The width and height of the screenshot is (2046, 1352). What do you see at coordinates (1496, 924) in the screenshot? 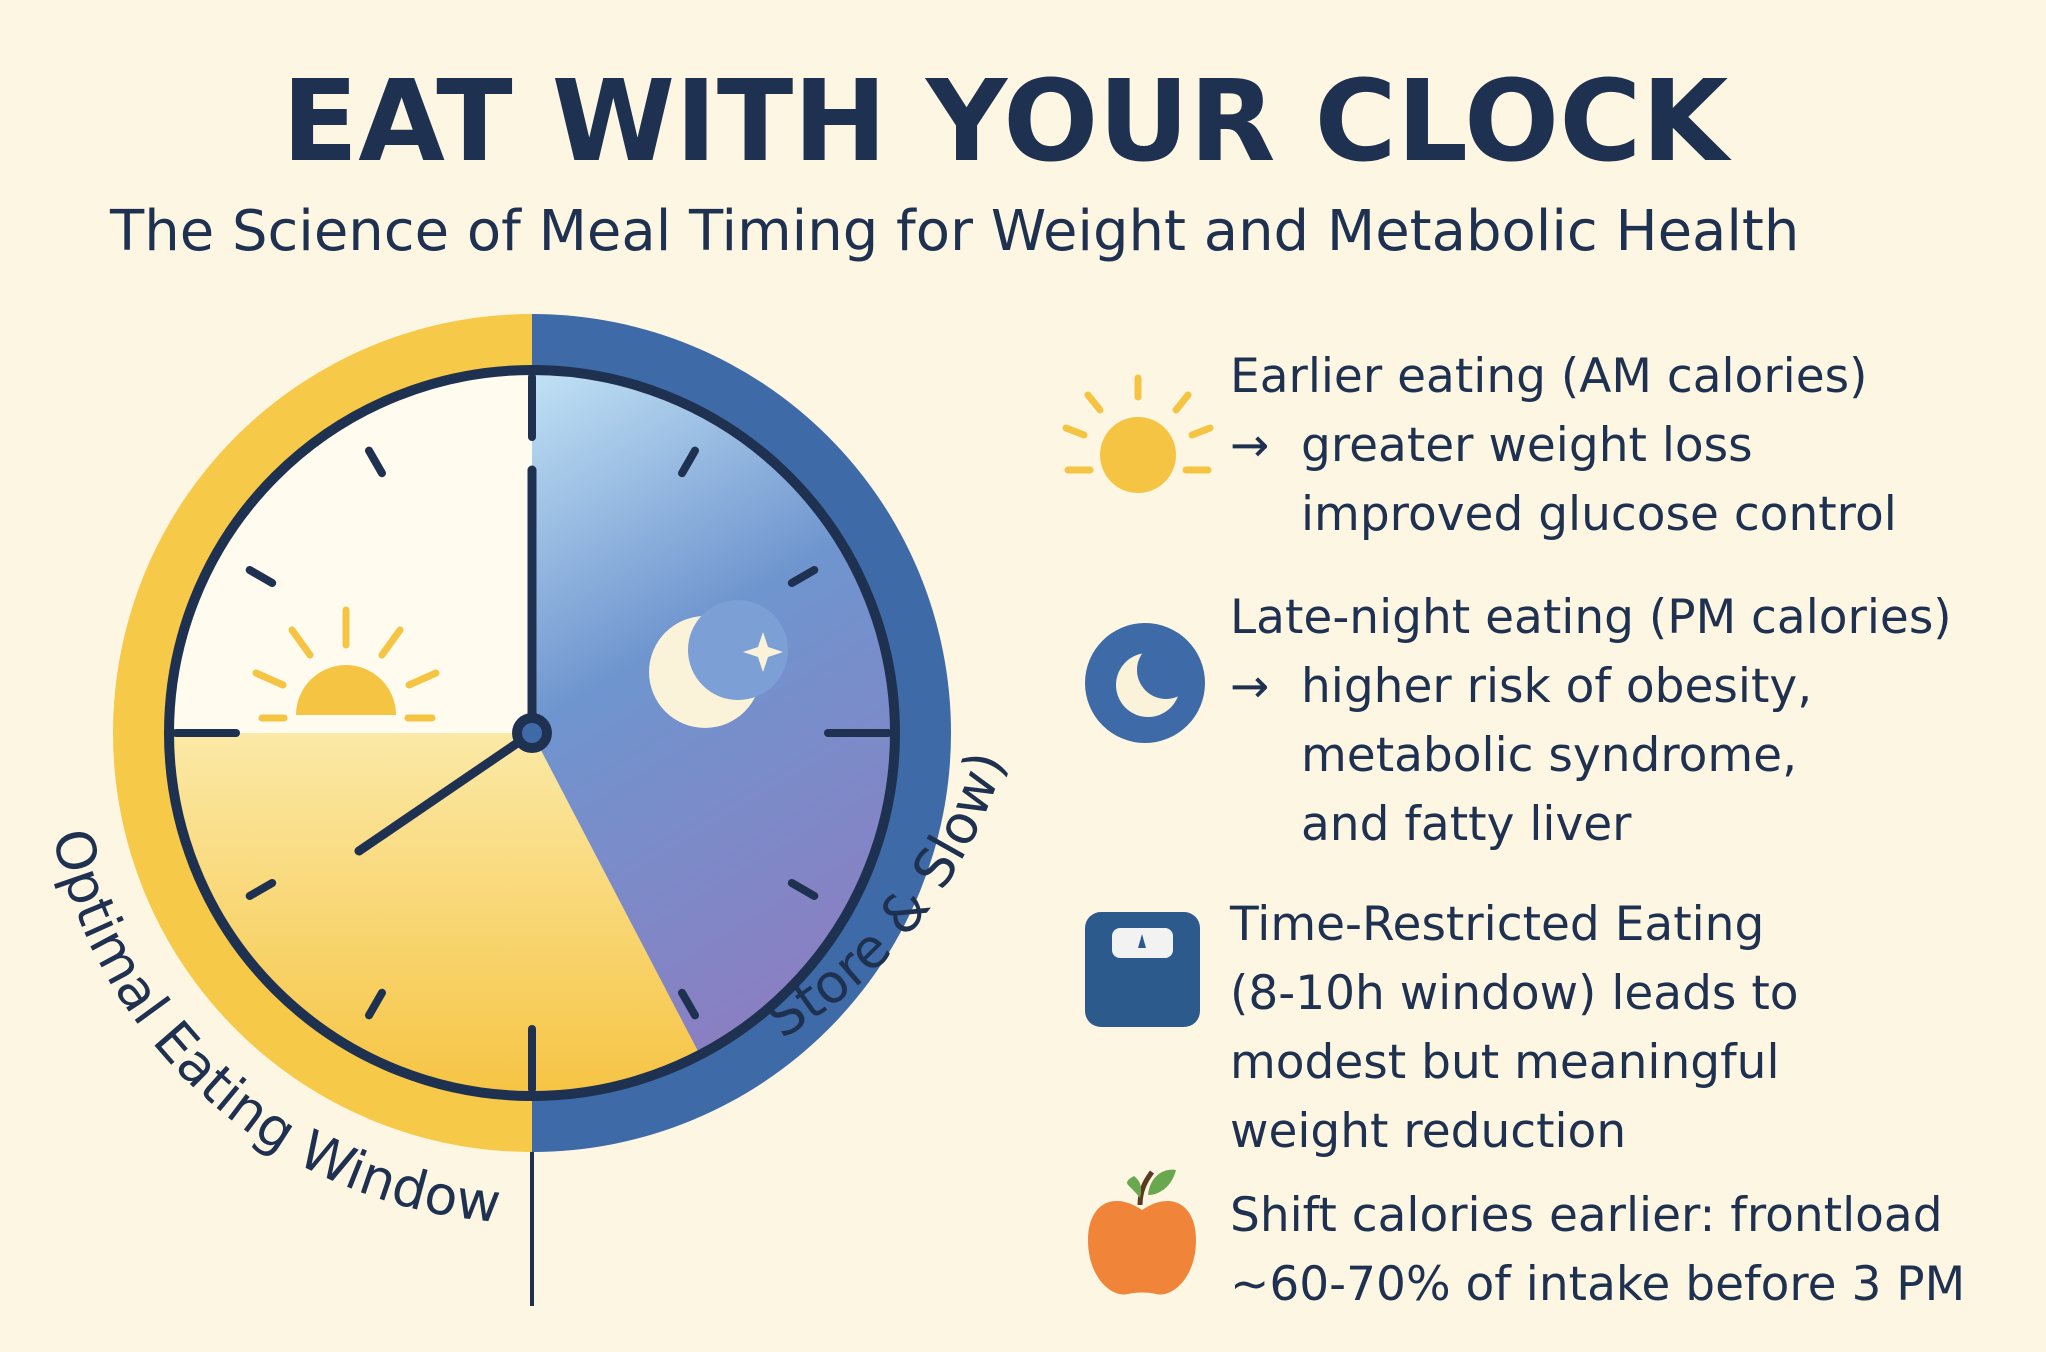
I see `fact-line: Time-Restricted Eating` at bounding box center [1496, 924].